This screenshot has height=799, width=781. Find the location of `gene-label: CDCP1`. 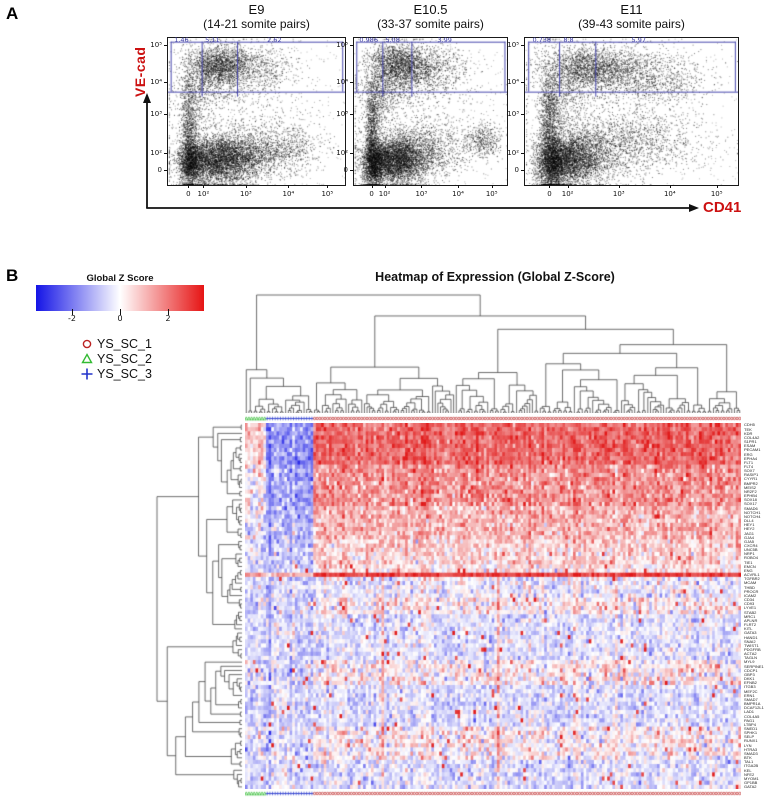

gene-label: CDCP1 is located at coordinates (751, 670).